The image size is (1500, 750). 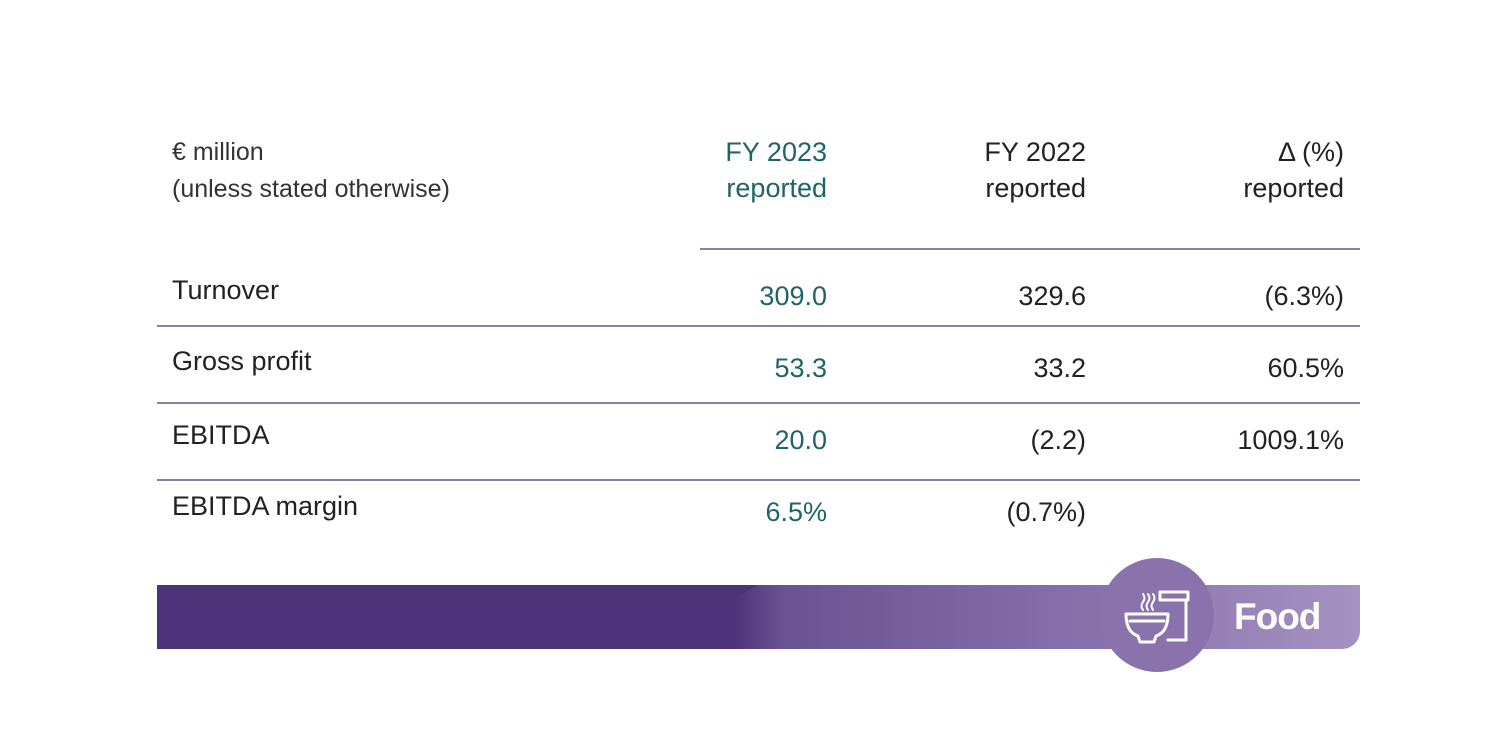 What do you see at coordinates (800, 368) in the screenshot?
I see `value-fy2023: 53.3` at bounding box center [800, 368].